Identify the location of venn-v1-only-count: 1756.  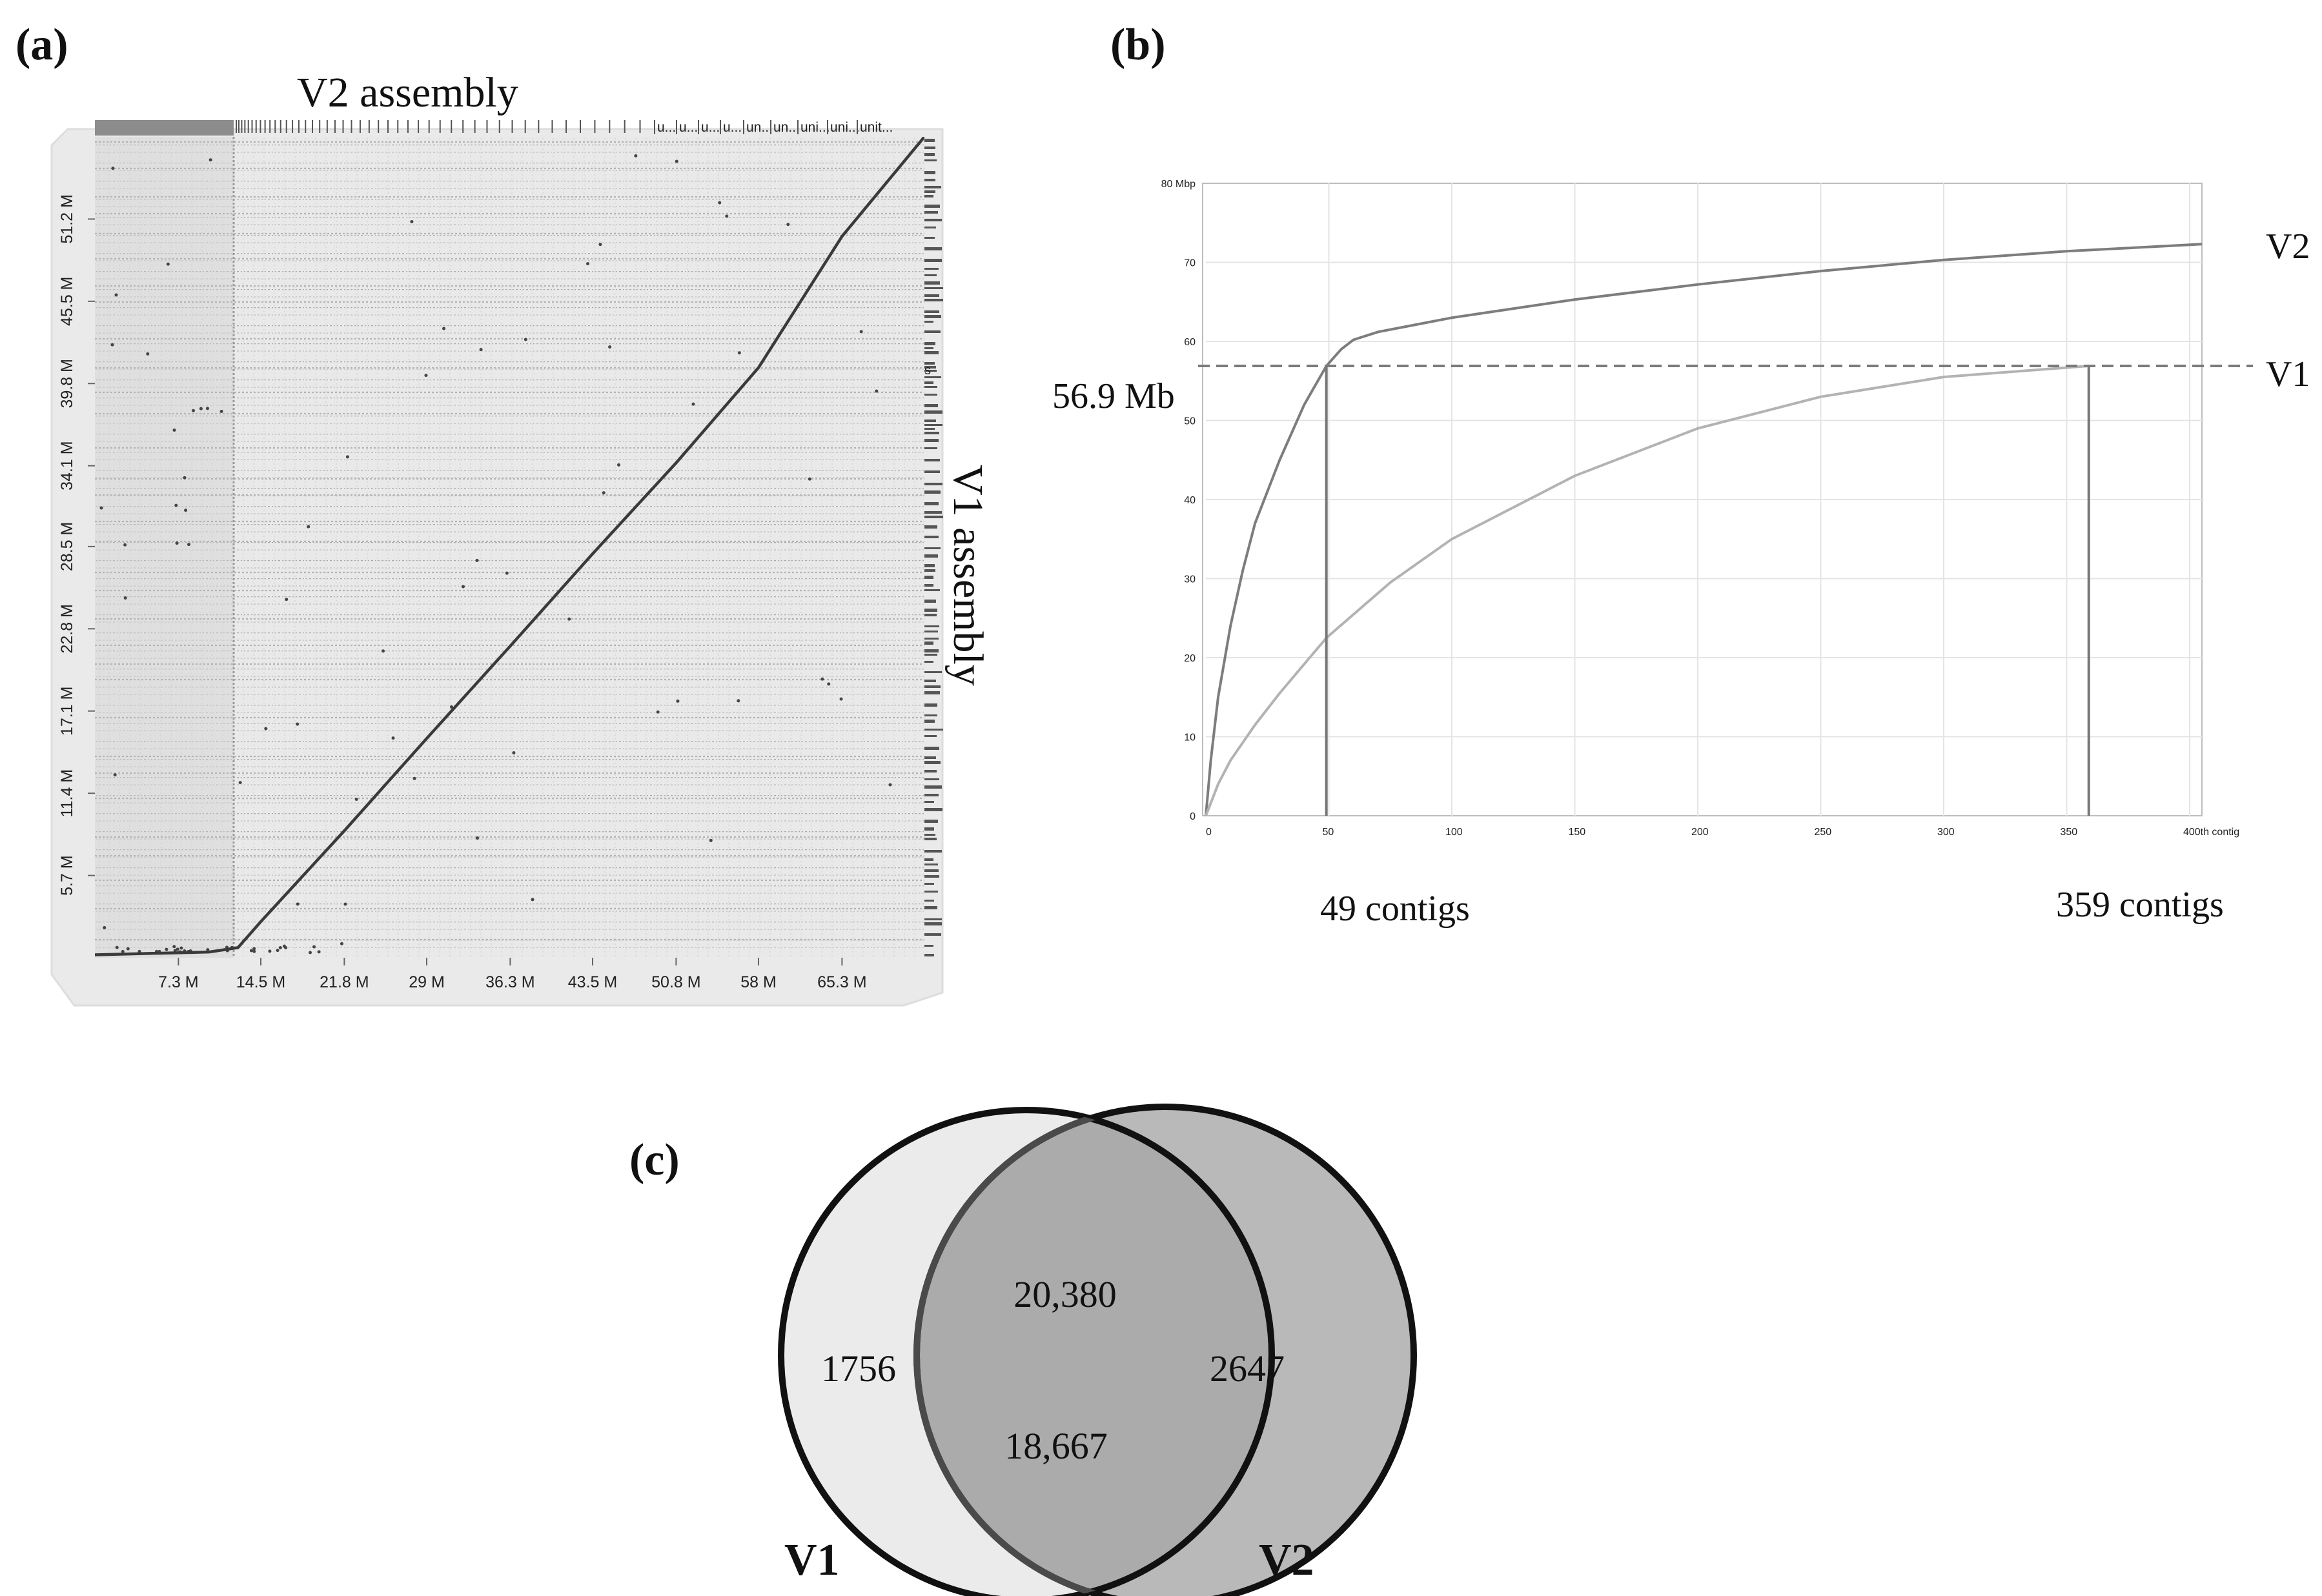
(858, 1369).